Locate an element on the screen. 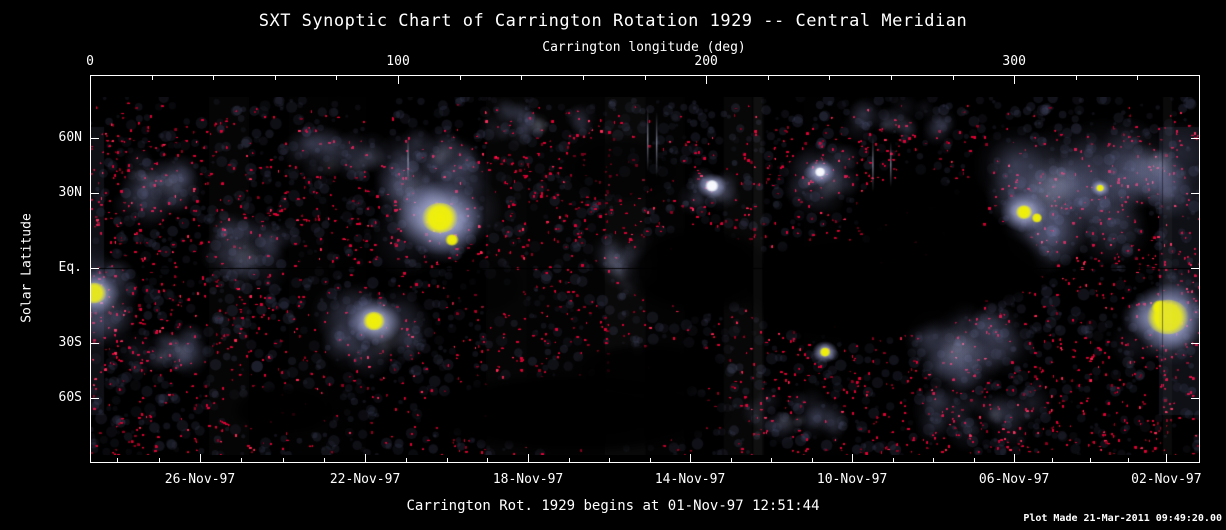  top-axis-line is located at coordinates (645, 75).